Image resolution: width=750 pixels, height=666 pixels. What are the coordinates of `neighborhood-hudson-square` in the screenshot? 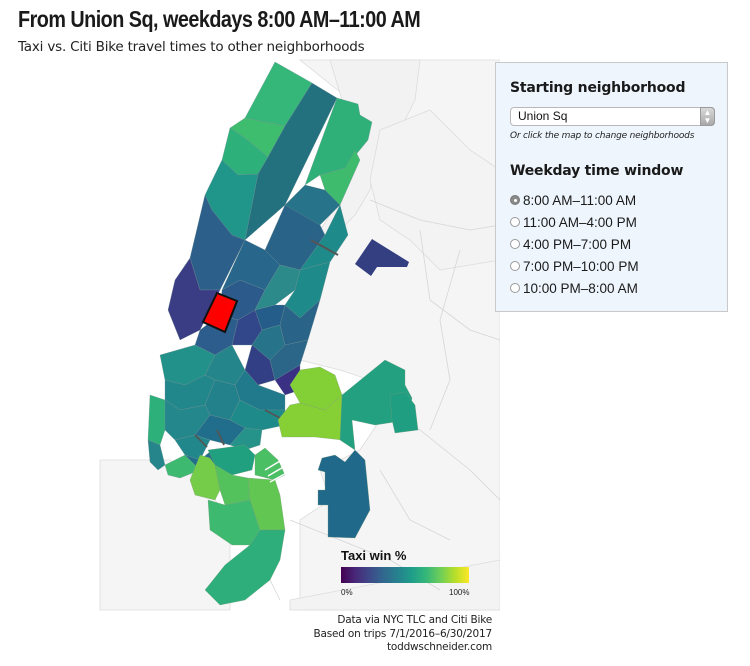 It's located at (156, 420).